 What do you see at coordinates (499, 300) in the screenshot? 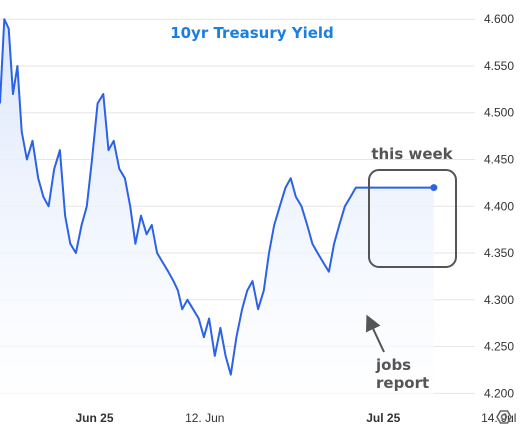
I see `y-tick-label: 4.300` at bounding box center [499, 300].